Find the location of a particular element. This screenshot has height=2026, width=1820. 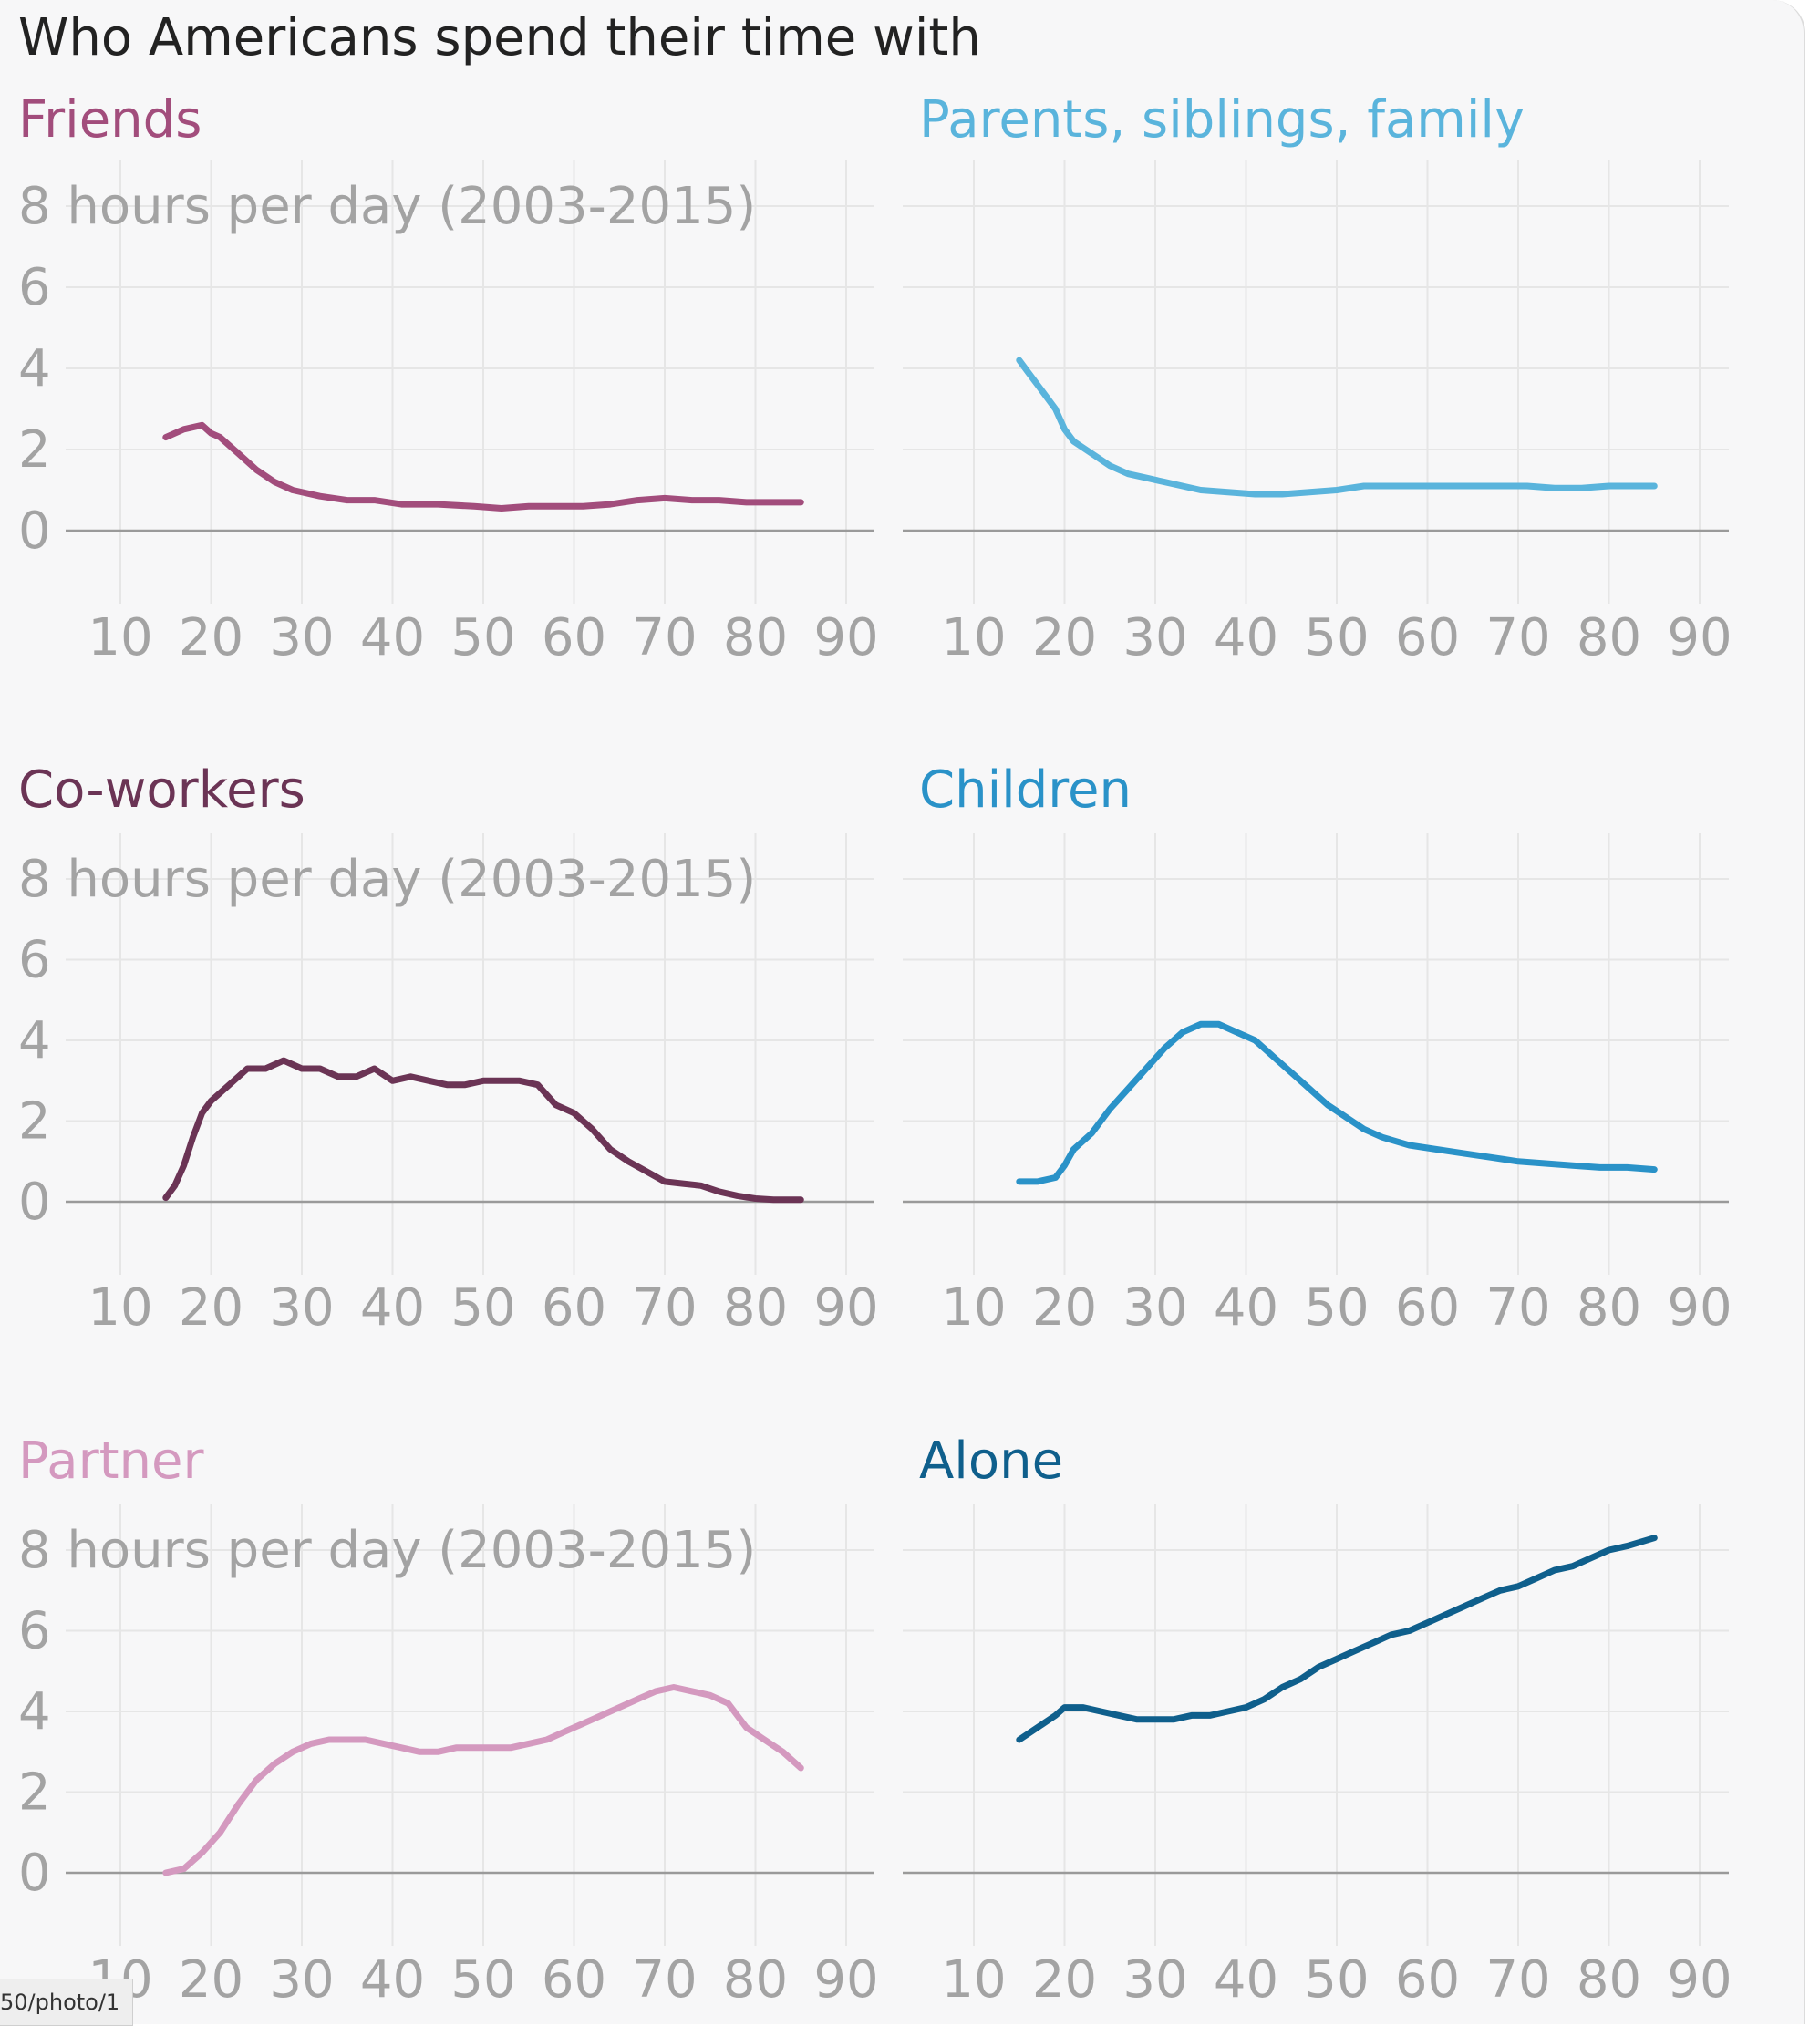

panel-title: Friends is located at coordinates (110, 120).